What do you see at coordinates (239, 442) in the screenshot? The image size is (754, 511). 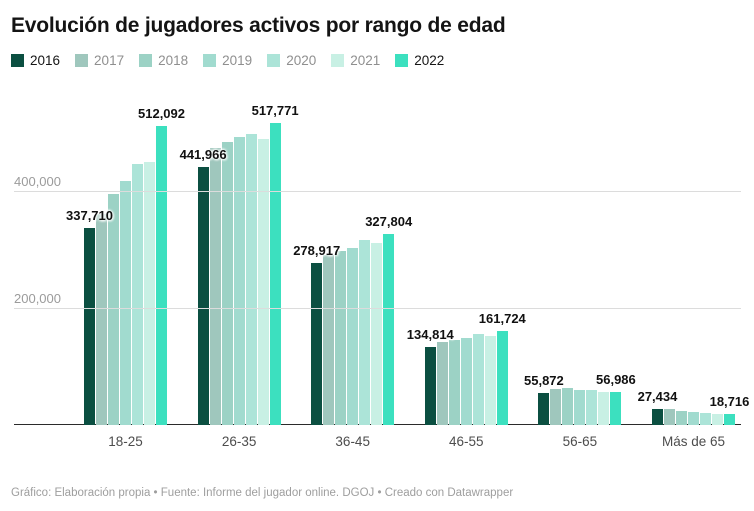 I see `x-axis-label-26-35: 26-35` at bounding box center [239, 442].